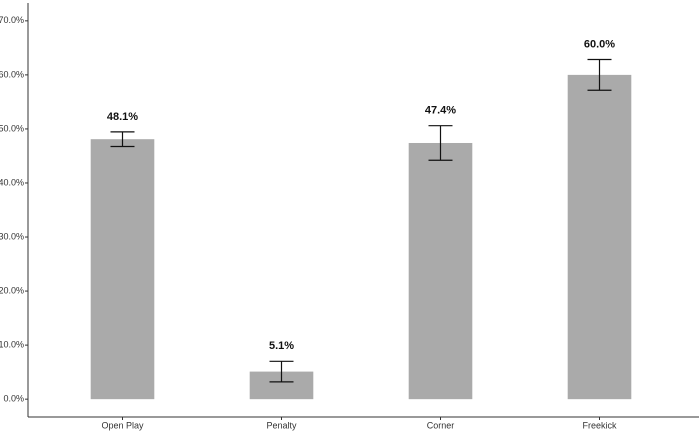 The height and width of the screenshot is (432, 699). Describe the element at coordinates (12, 182) in the screenshot. I see `y-tick-label: 40.0%` at that location.